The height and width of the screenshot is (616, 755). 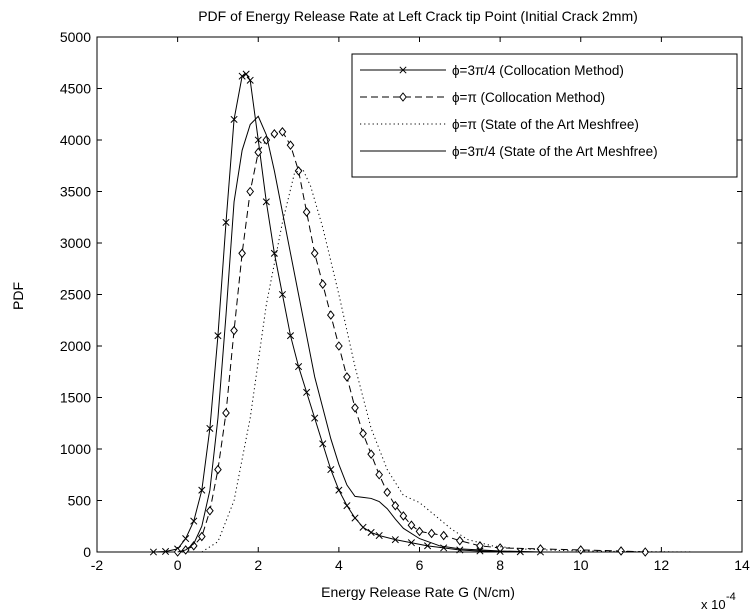 I want to click on x-tick-label: 2, so click(x=258, y=565).